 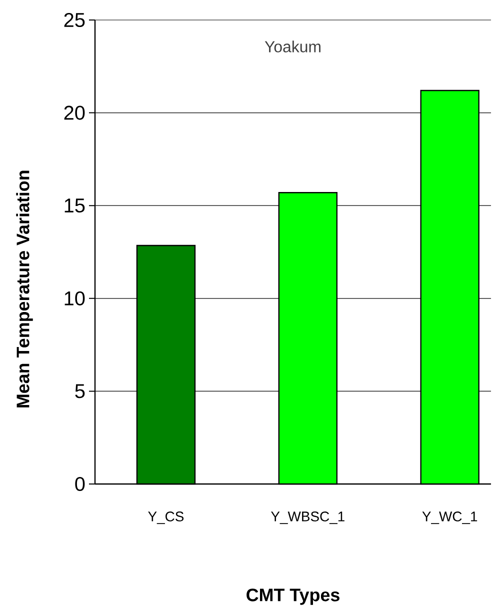 What do you see at coordinates (293, 46) in the screenshot?
I see `text: Yoakum` at bounding box center [293, 46].